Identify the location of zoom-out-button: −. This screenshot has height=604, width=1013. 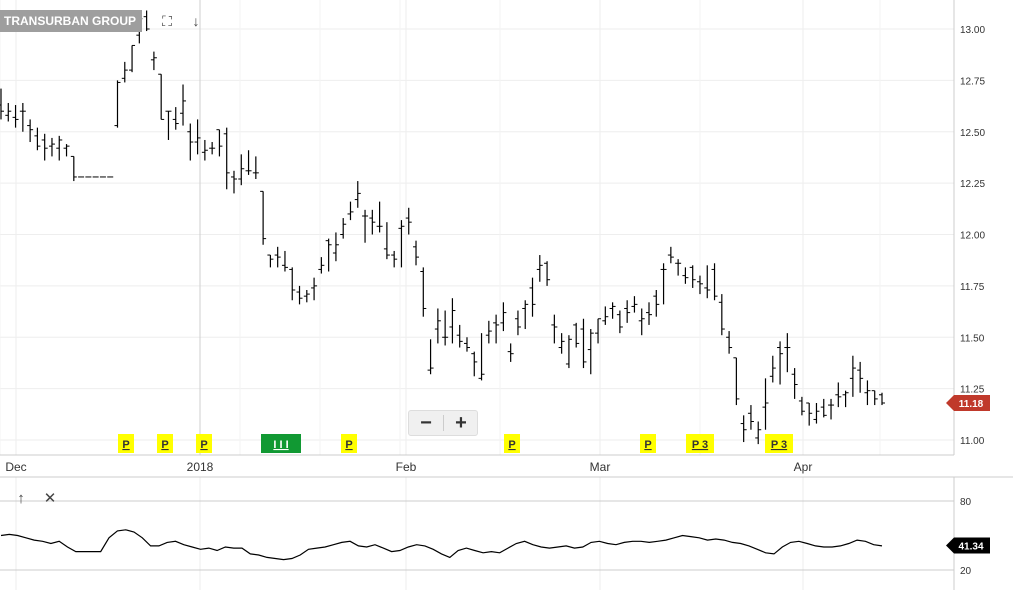
(426, 423).